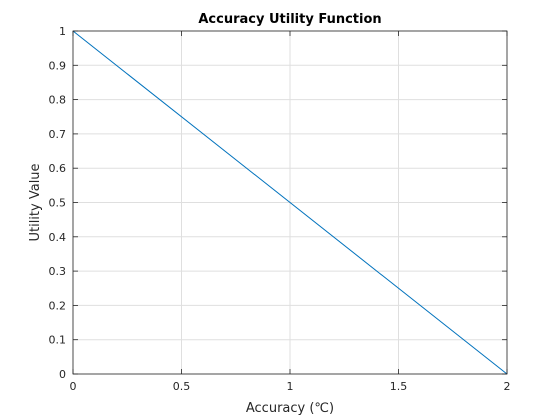 The image size is (560, 420). Describe the element at coordinates (62, 31) in the screenshot. I see `y-tick-label: 1` at that location.